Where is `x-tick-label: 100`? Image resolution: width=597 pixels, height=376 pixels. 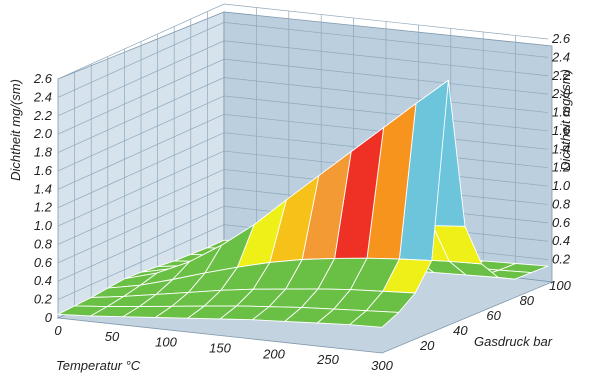 x-tick-label: 100 is located at coordinates (166, 342).